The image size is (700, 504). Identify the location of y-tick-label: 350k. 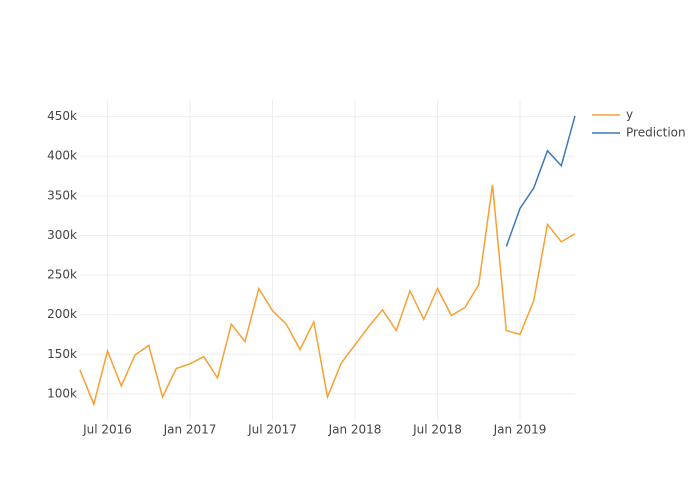
(62, 195).